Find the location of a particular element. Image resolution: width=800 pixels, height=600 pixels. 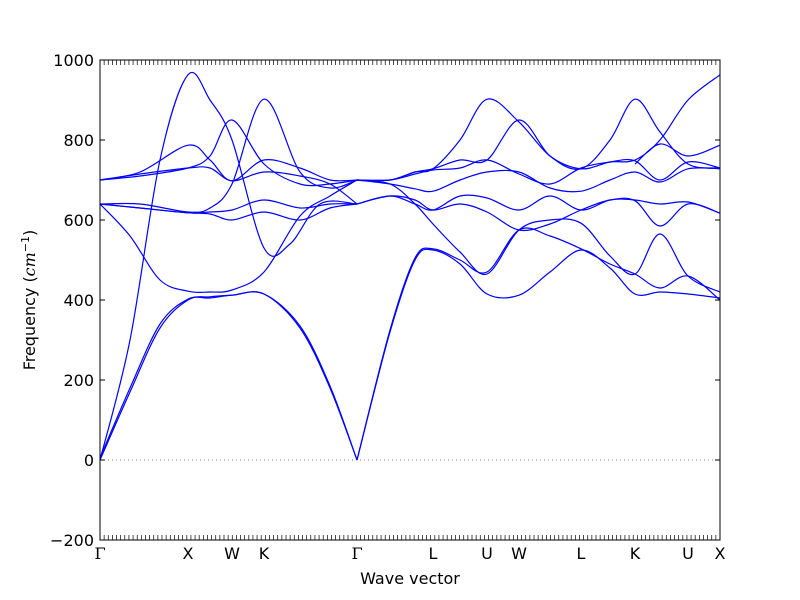

y-axis-label: Frequency (cm−1) is located at coordinates (29, 300).